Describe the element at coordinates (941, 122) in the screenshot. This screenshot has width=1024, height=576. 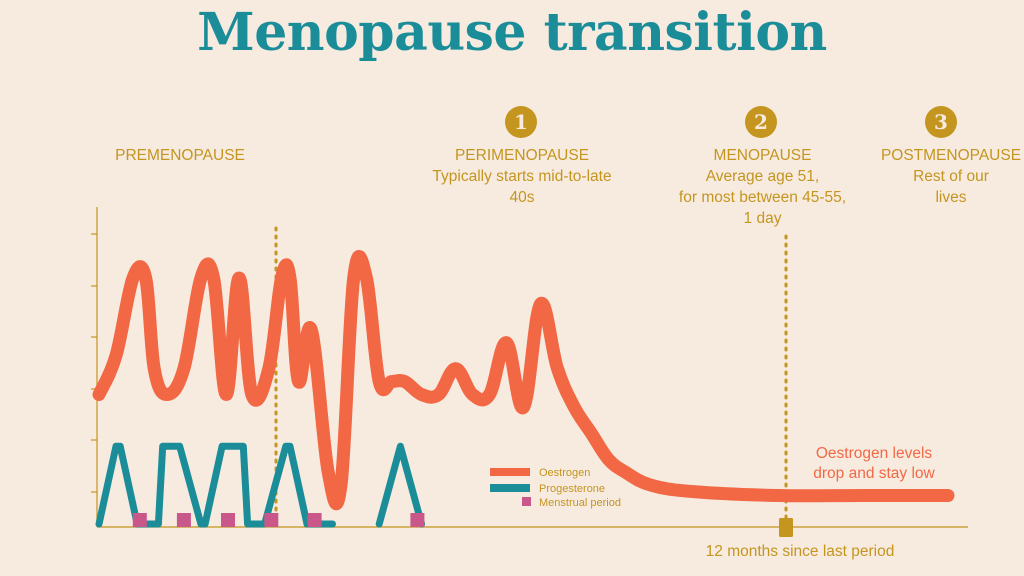
I see `phase-badge-3: 3` at that location.